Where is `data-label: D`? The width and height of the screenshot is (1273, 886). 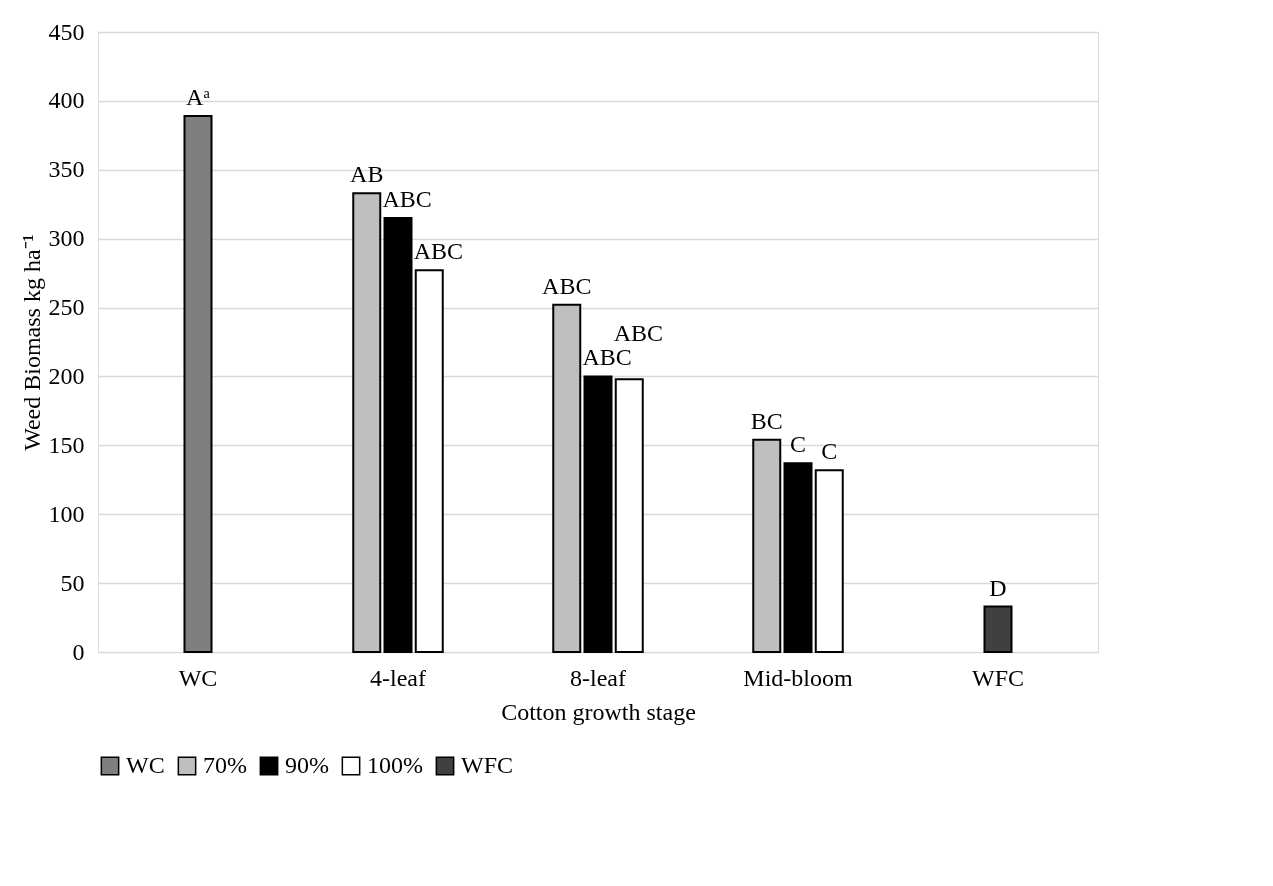 data-label: D is located at coordinates (998, 587).